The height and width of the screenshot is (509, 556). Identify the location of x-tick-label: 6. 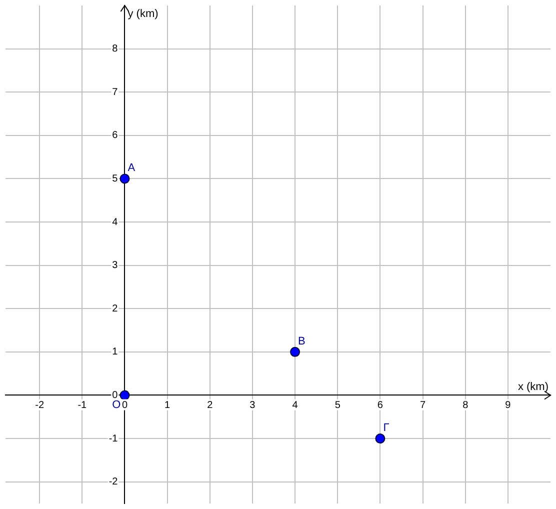
(380, 405).